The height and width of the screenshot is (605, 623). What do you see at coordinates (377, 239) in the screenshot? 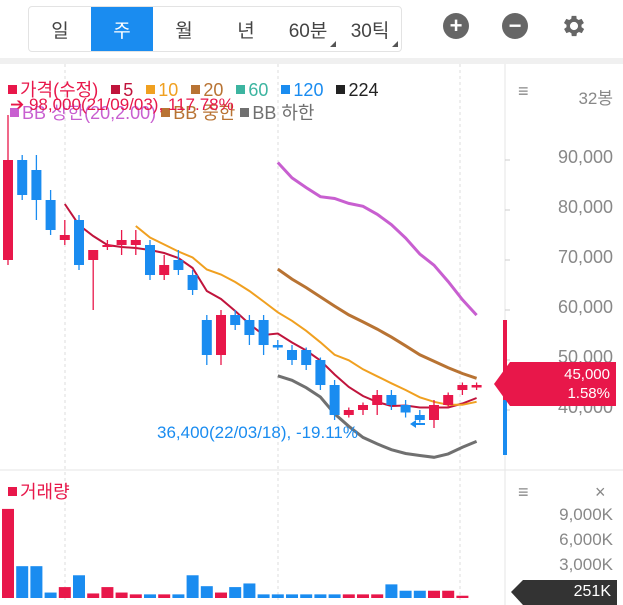
I see `bb-upper-line` at bounding box center [377, 239].